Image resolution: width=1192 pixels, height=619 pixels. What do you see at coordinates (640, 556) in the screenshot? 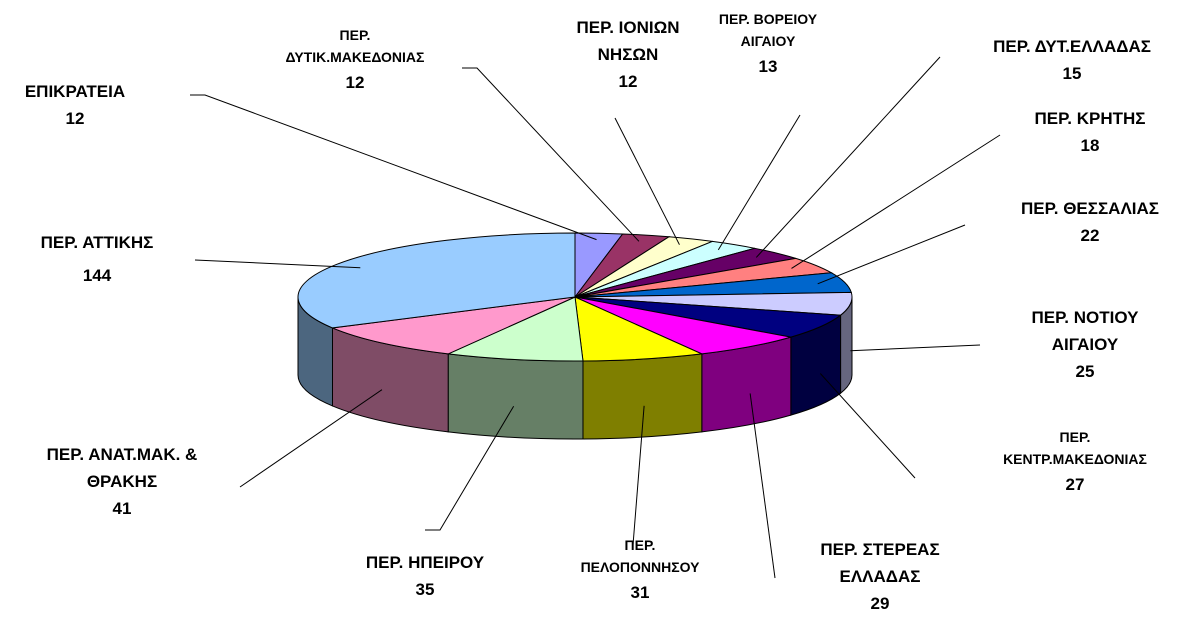
I see `category-label: ΠΕΡ. ΠΕΛΟΠΟΝΝΗΣΟΥ` at bounding box center [640, 556].